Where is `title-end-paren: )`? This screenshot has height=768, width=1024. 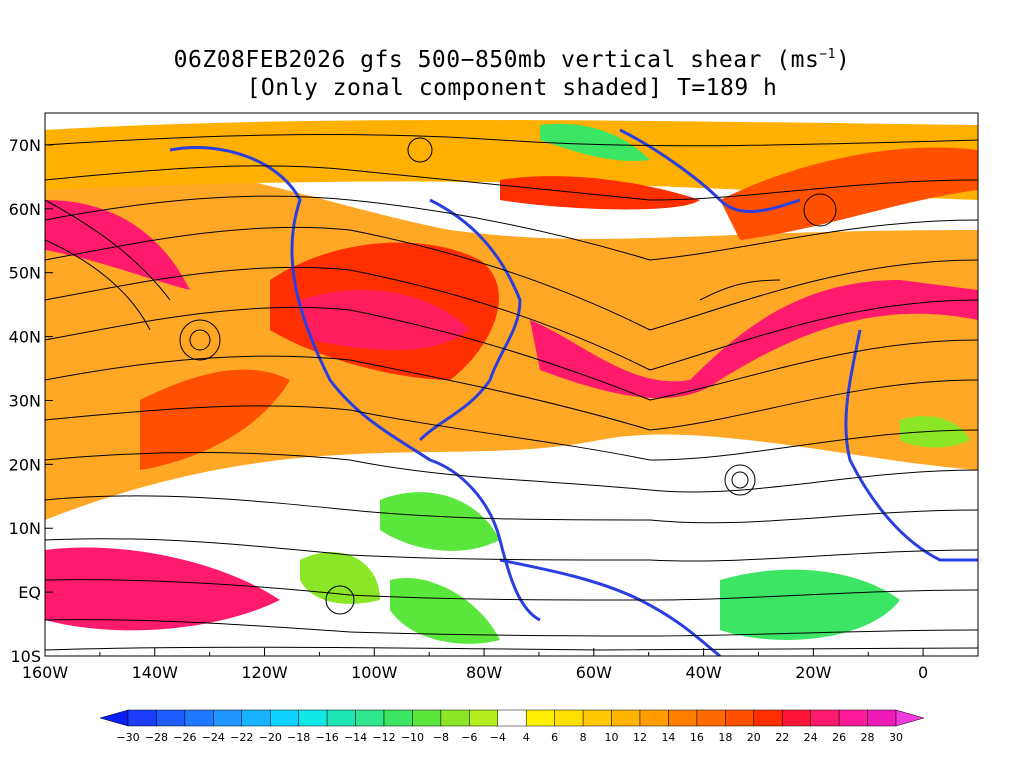 title-end-paren: ) is located at coordinates (843, 60).